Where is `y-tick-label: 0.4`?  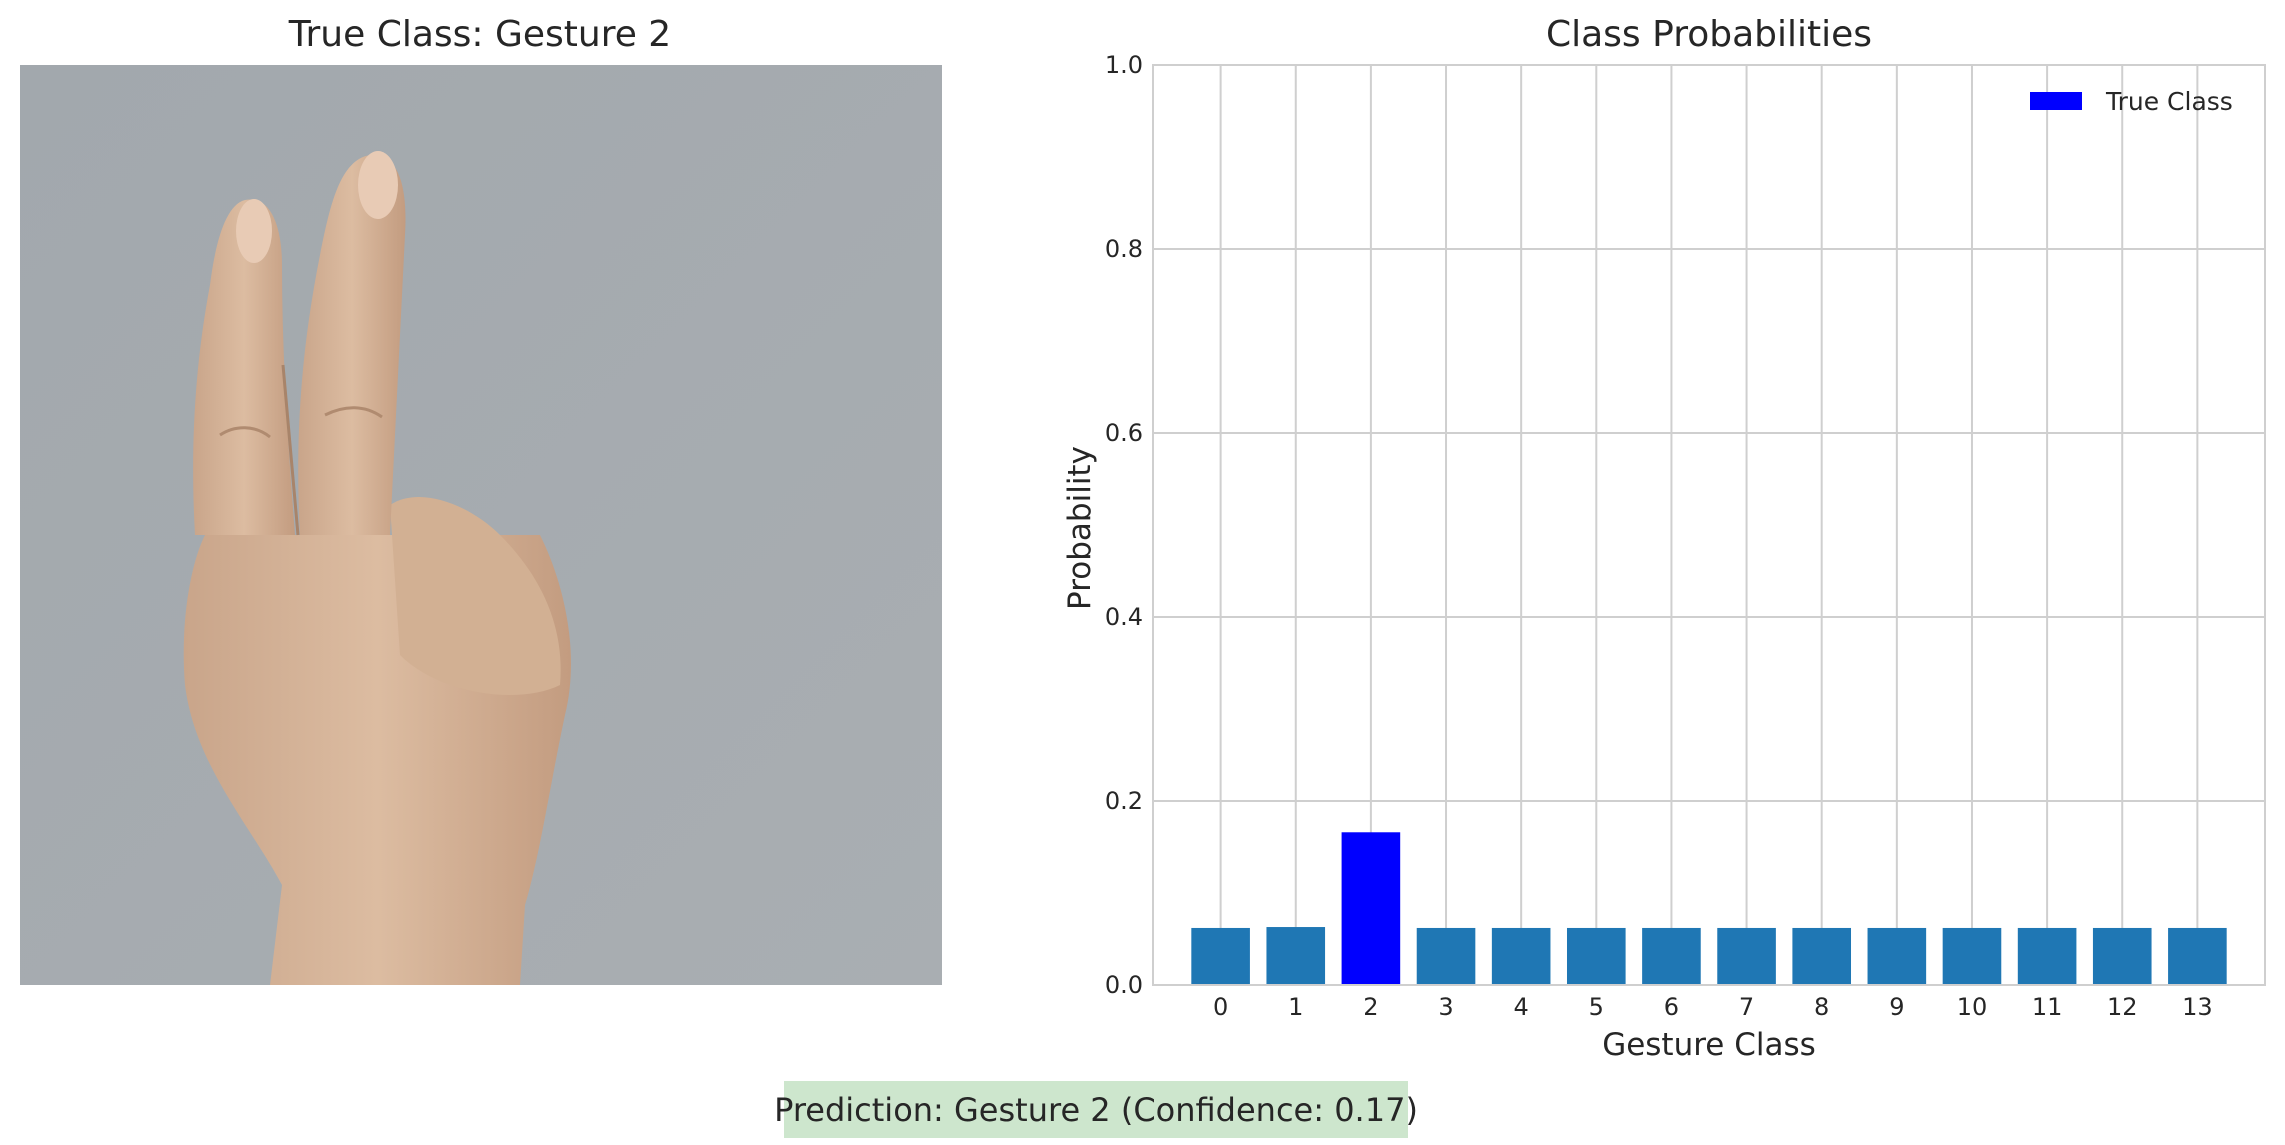
y-tick-label: 0.4 is located at coordinates (1124, 617).